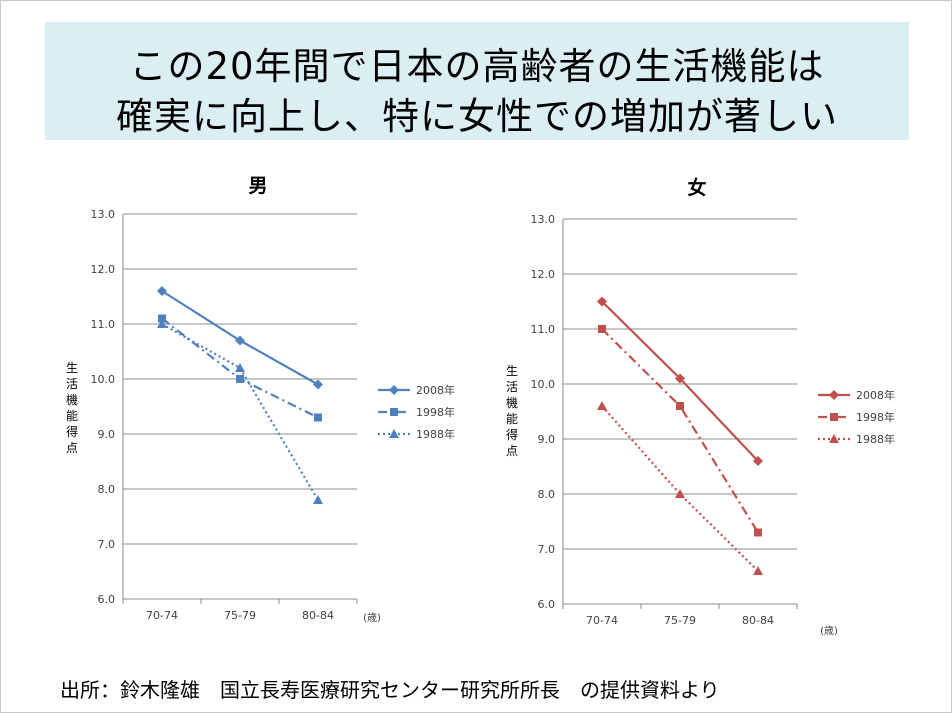  Describe the element at coordinates (103, 214) in the screenshot. I see `male-ytick-label: 13.0` at that location.